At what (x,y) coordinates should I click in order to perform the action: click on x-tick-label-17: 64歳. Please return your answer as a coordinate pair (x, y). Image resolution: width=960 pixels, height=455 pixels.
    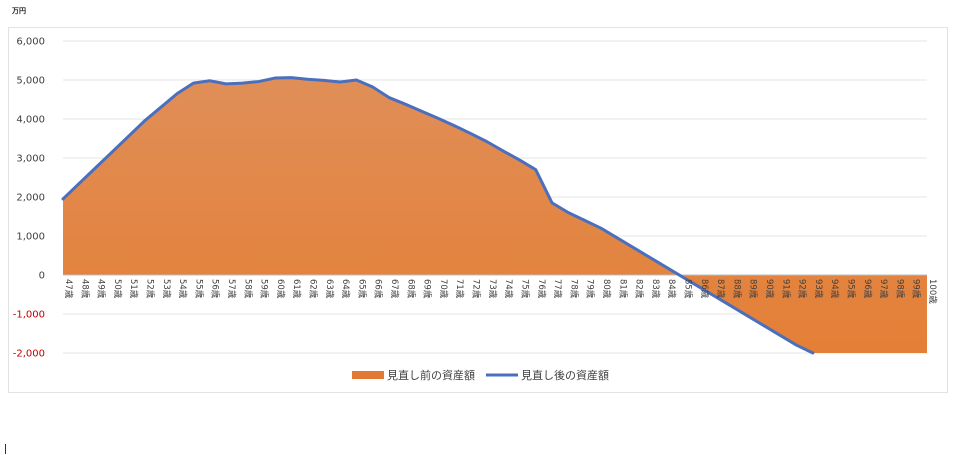
    Looking at the image, I should click on (345, 289).